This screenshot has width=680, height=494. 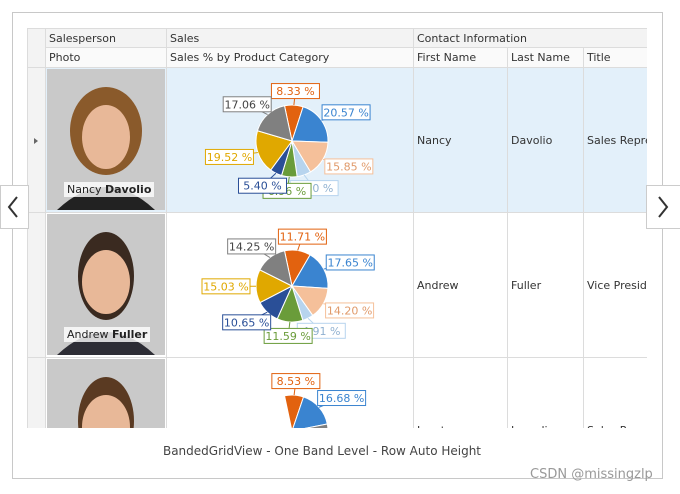 What do you see at coordinates (546, 140) in the screenshot?
I see `last-name: Davolio` at bounding box center [546, 140].